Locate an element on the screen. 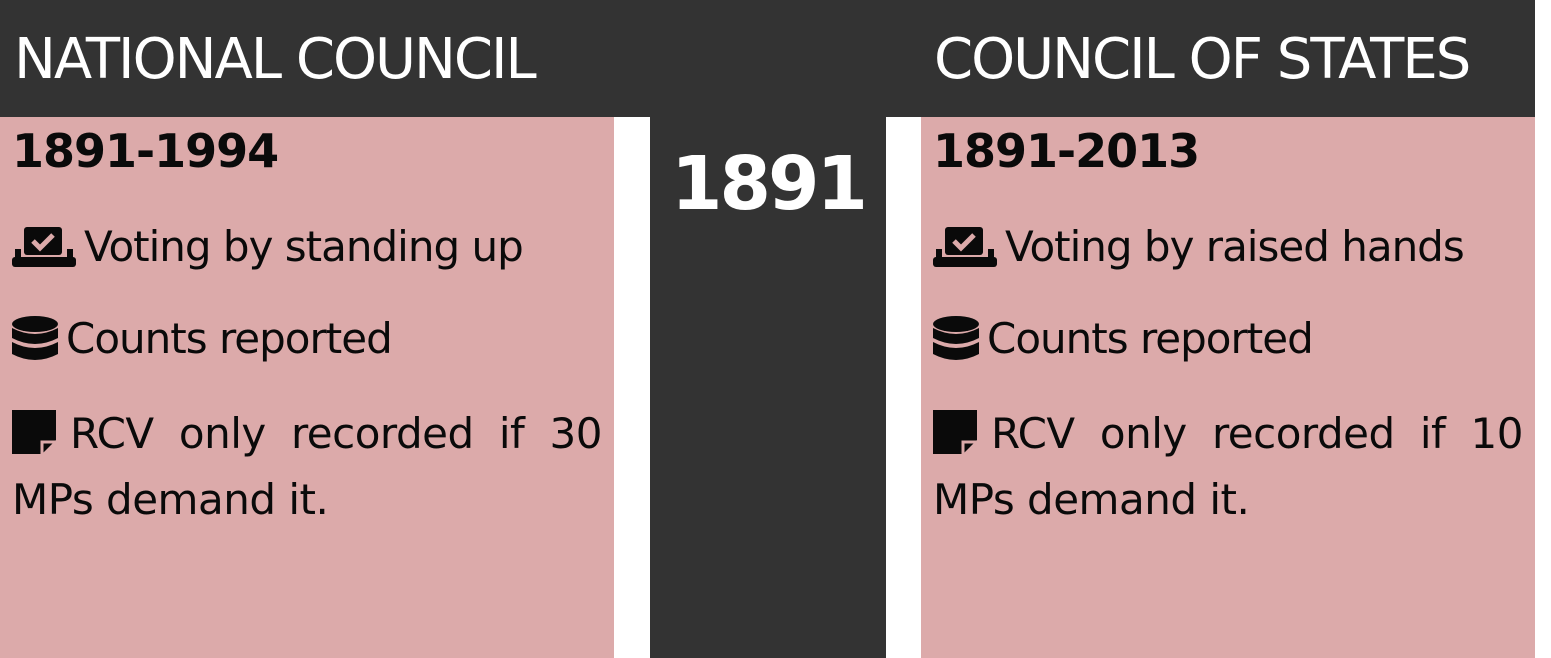 This screenshot has width=1551, height=658. council-of-states-title: COUNCIL OF STATES is located at coordinates (1202, 59).